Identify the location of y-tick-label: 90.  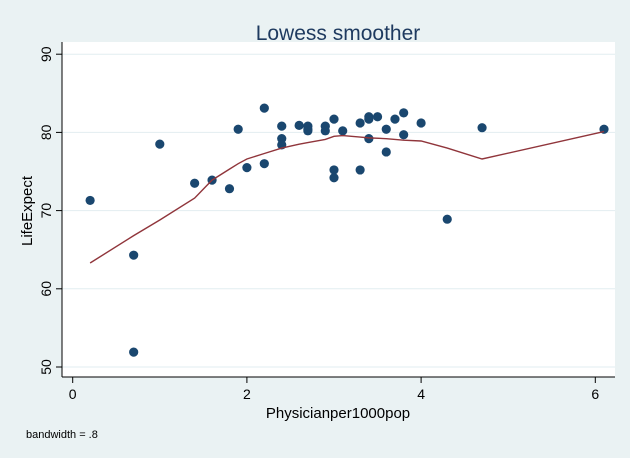
(46, 54).